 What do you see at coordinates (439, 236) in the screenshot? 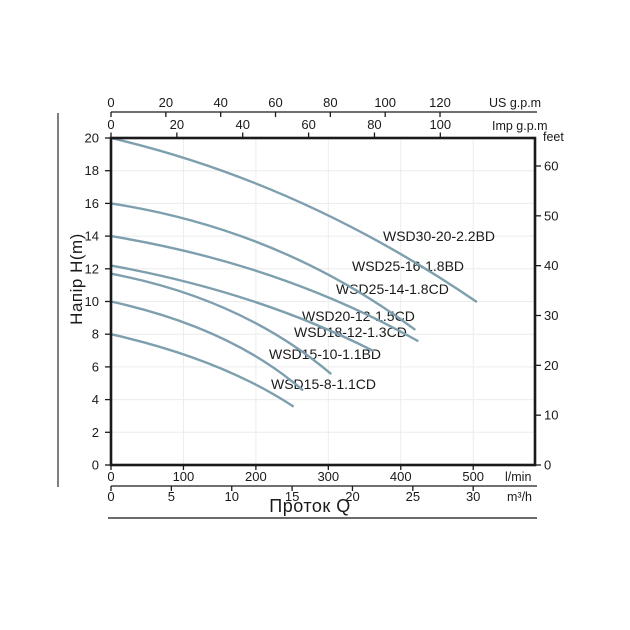
I see `curve-label: WSD30-20-2.2BD` at bounding box center [439, 236].